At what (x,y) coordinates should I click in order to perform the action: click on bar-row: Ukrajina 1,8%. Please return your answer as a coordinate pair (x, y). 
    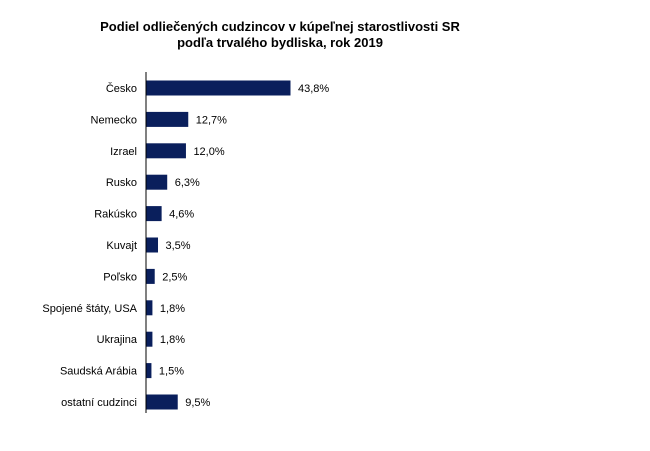
    Looking at the image, I should click on (141, 339).